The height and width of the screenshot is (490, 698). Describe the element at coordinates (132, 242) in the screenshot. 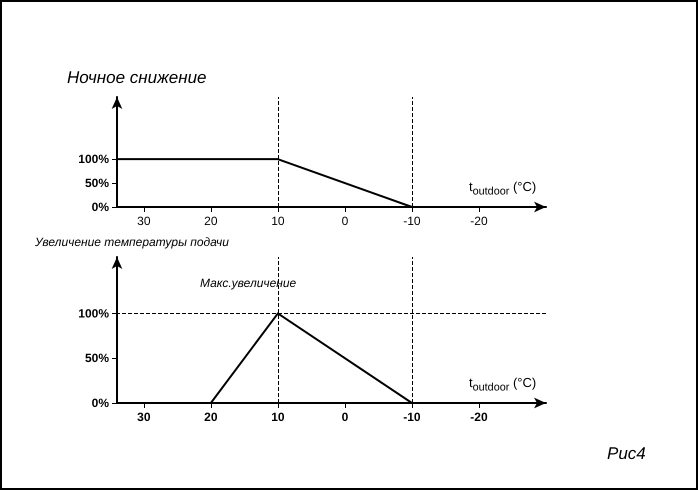

I see `chart-title: Увеличение температуры подачи` at that location.